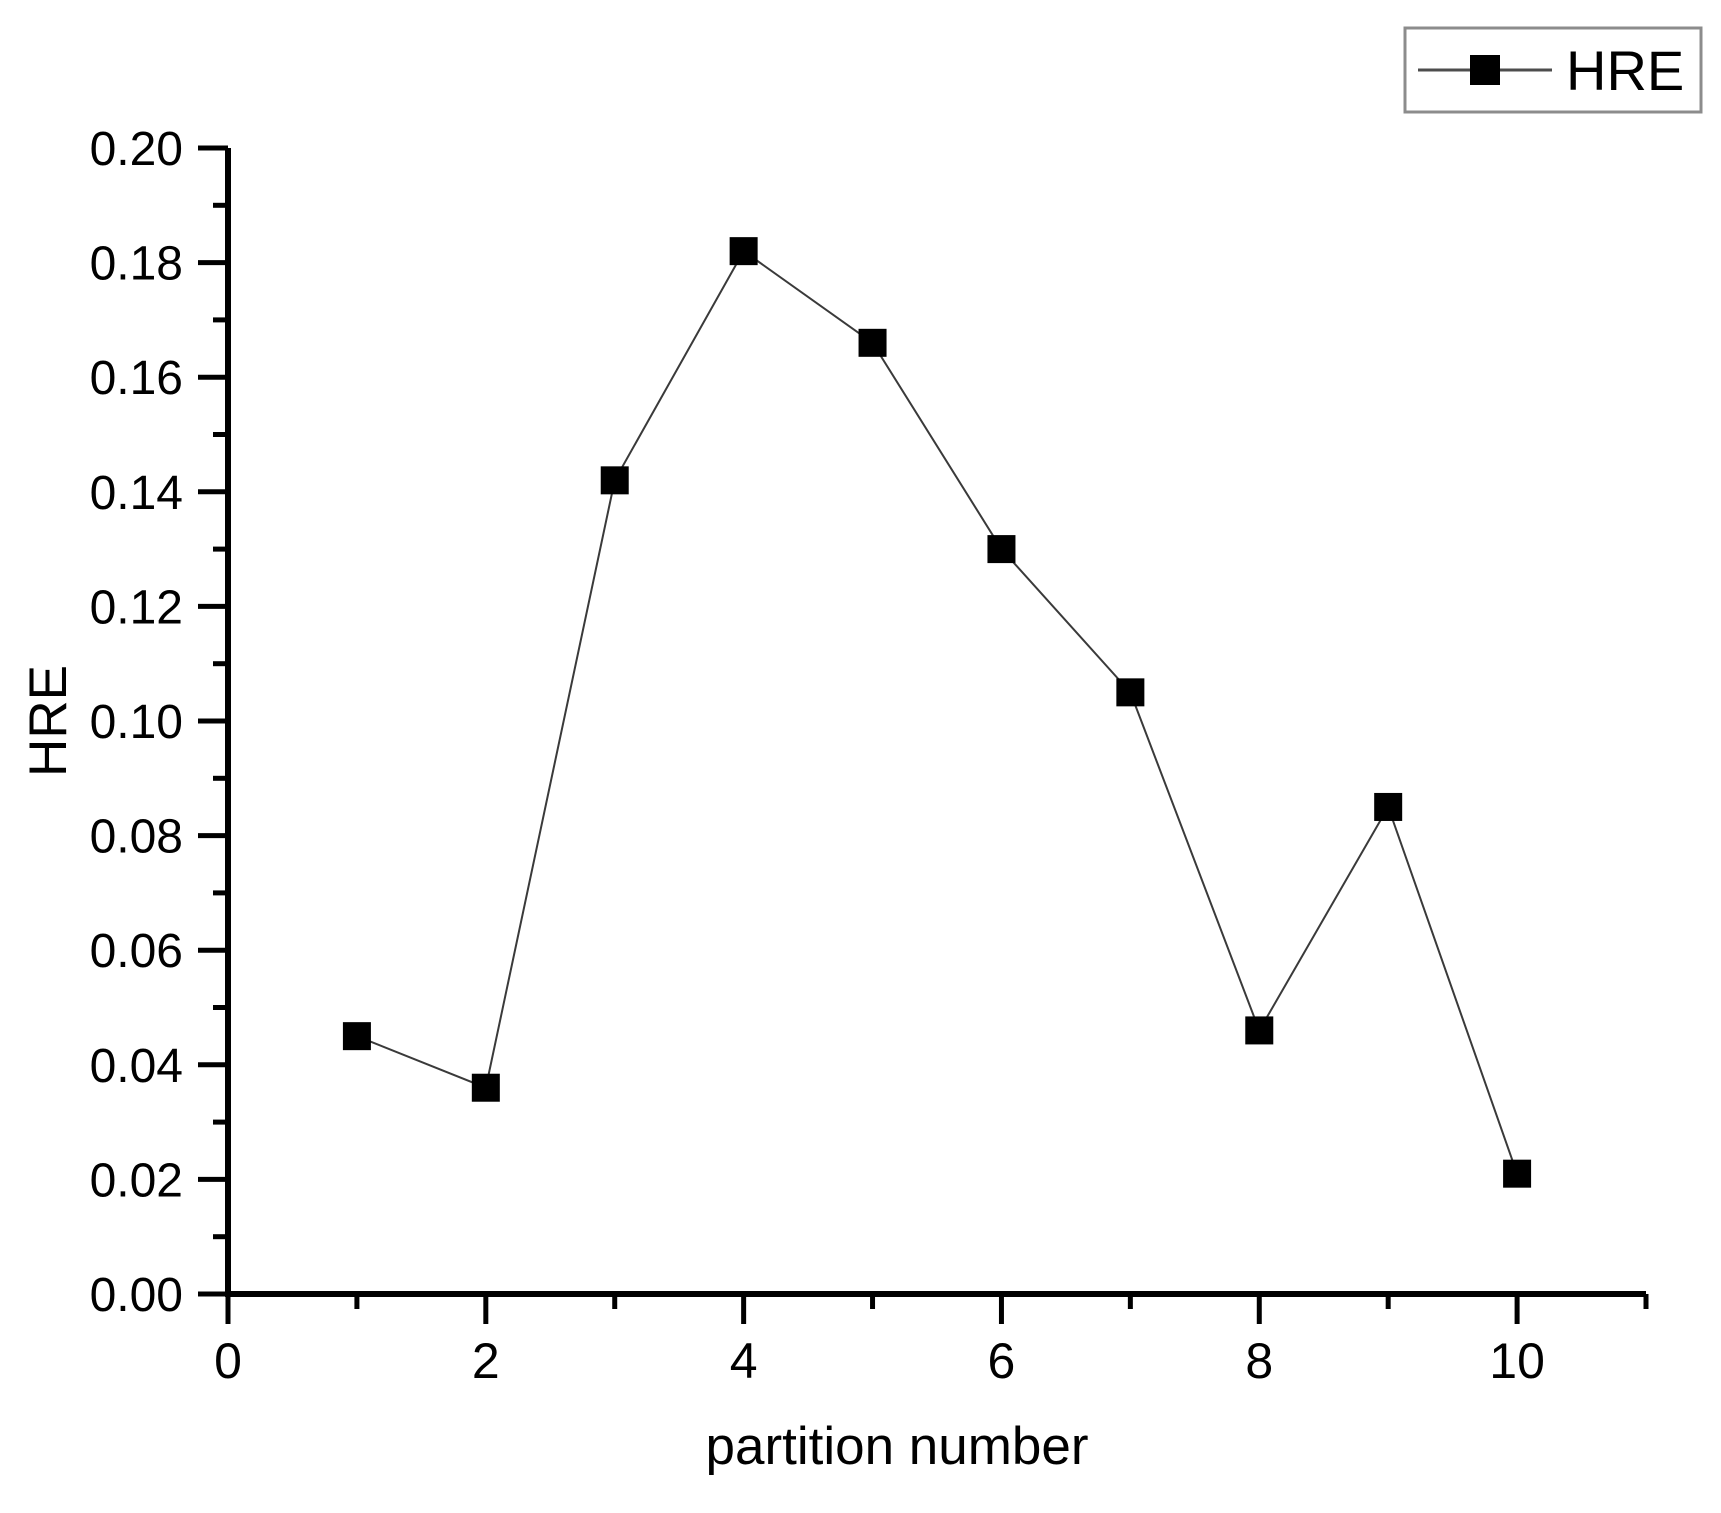 The width and height of the screenshot is (1721, 1513). What do you see at coordinates (1002, 1361) in the screenshot?
I see `x-tick-label: 6` at bounding box center [1002, 1361].